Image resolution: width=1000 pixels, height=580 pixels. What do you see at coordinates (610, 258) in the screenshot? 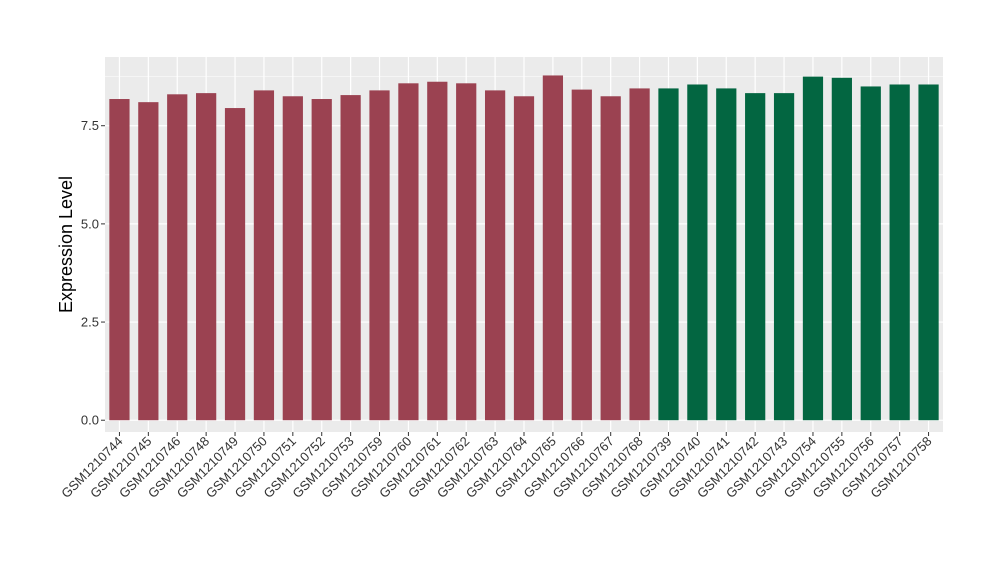
I see `bar-GSM1210767` at bounding box center [610, 258].